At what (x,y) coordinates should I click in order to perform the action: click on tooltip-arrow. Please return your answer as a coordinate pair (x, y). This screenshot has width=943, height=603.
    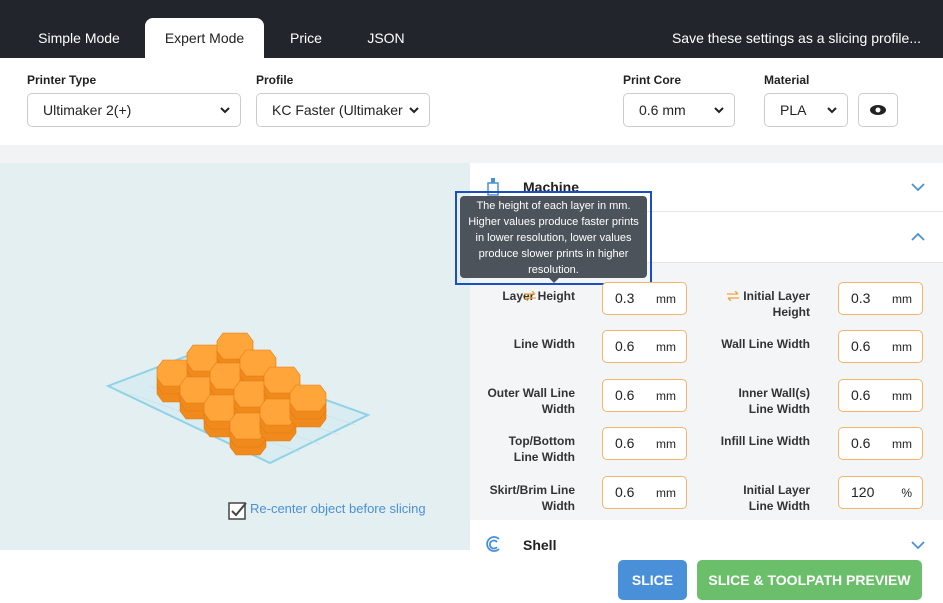
    Looking at the image, I should click on (554, 280).